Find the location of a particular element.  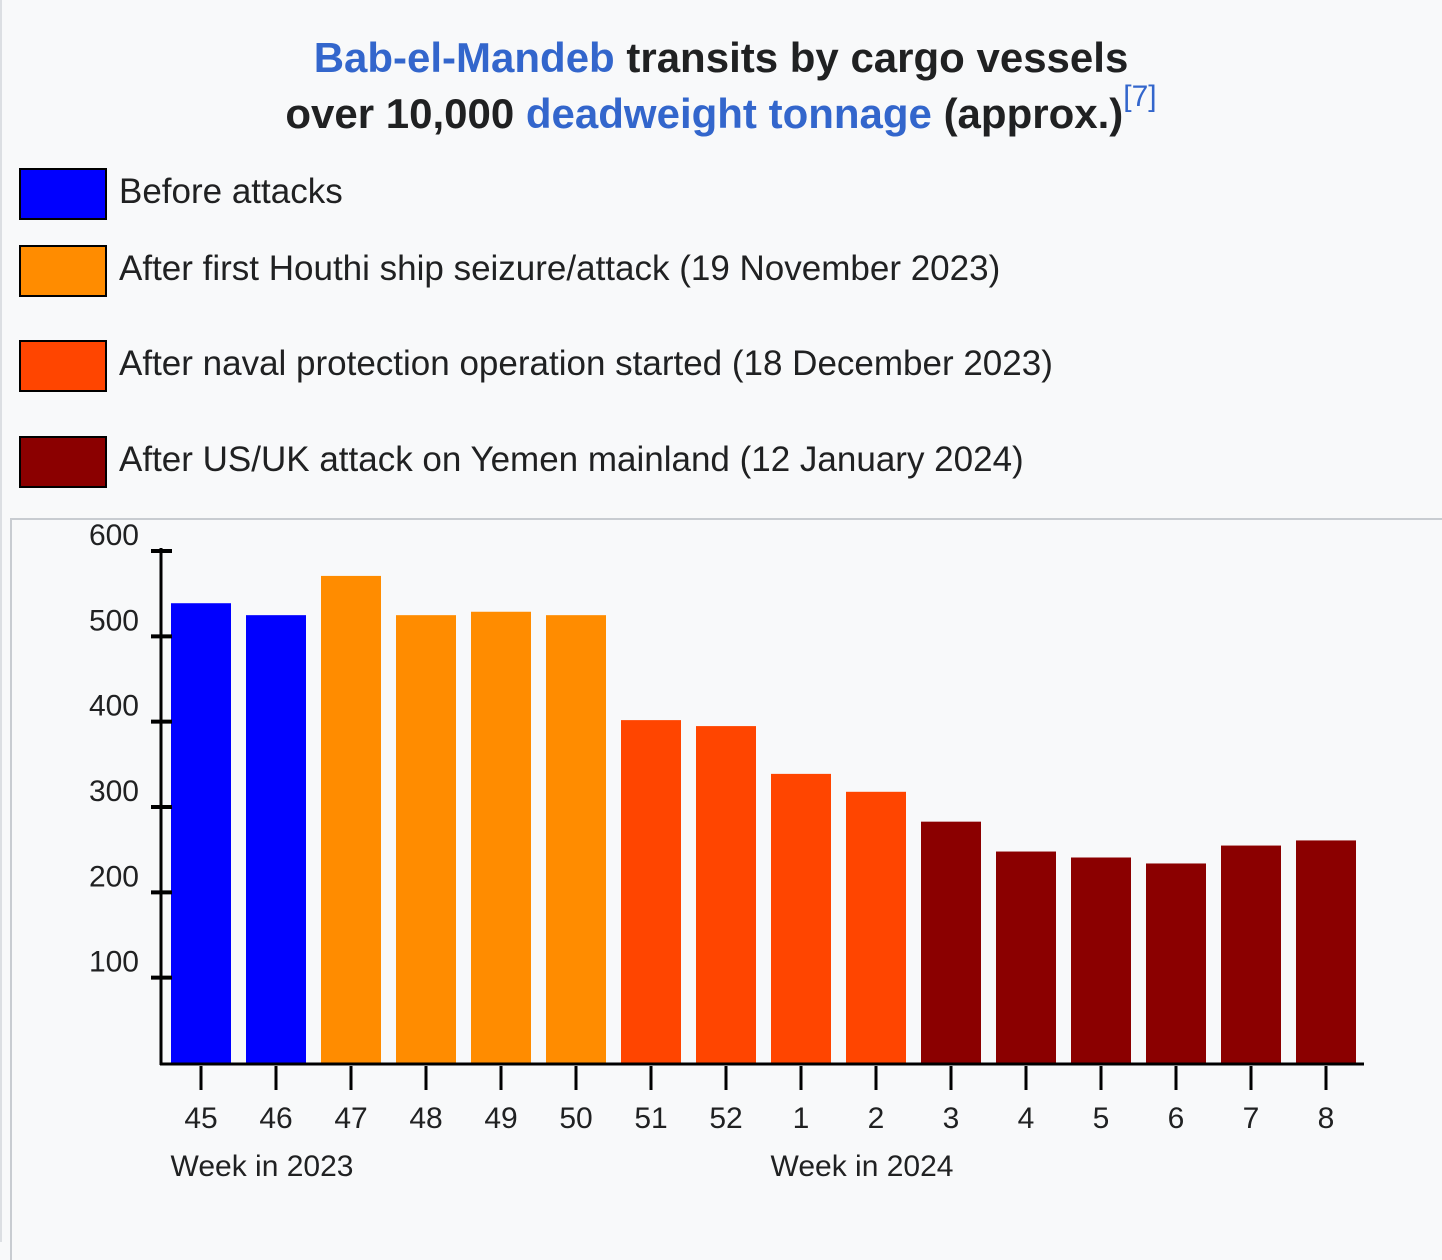

x-tick-label-1: 1 is located at coordinates (801, 1118).